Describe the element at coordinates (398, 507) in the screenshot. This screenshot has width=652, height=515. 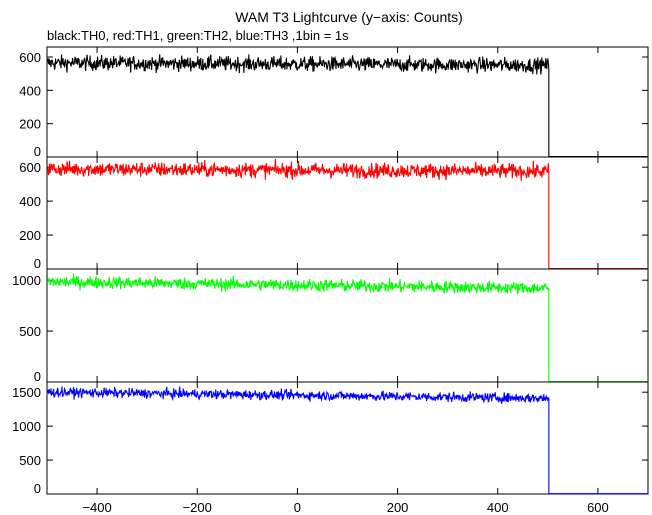
I see `x-tick-label: 200` at that location.